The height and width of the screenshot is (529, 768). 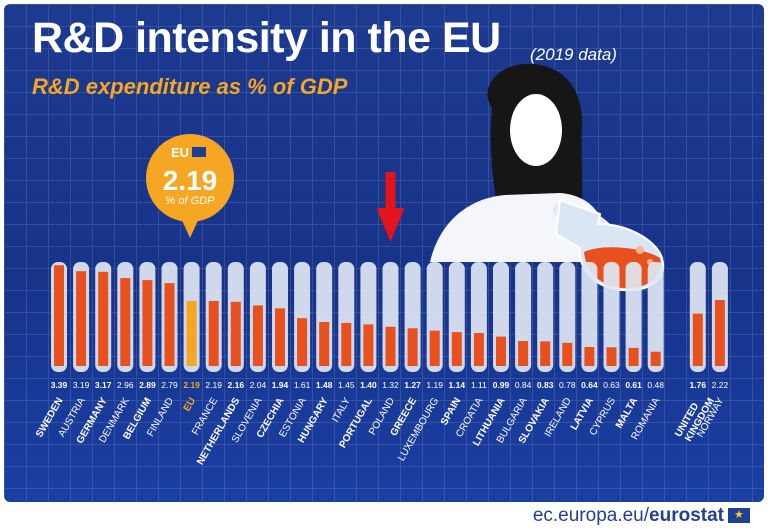 I want to click on bar-germany, so click(x=103, y=318).